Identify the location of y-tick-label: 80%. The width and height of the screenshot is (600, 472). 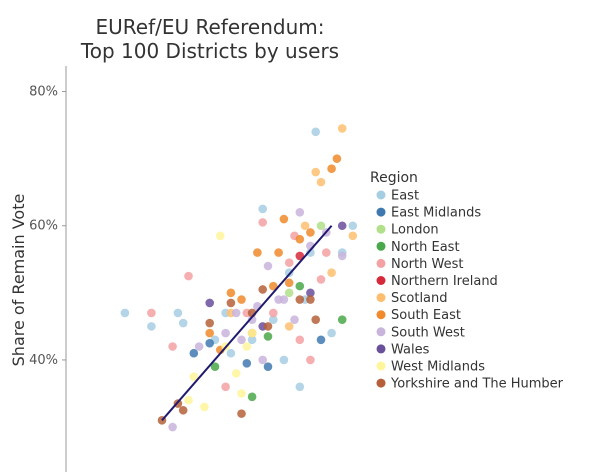
(43, 92).